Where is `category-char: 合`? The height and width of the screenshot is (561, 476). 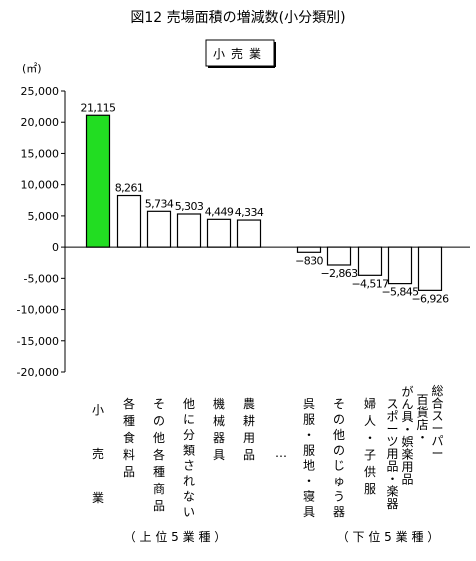
category-char: 合 is located at coordinates (437, 403).